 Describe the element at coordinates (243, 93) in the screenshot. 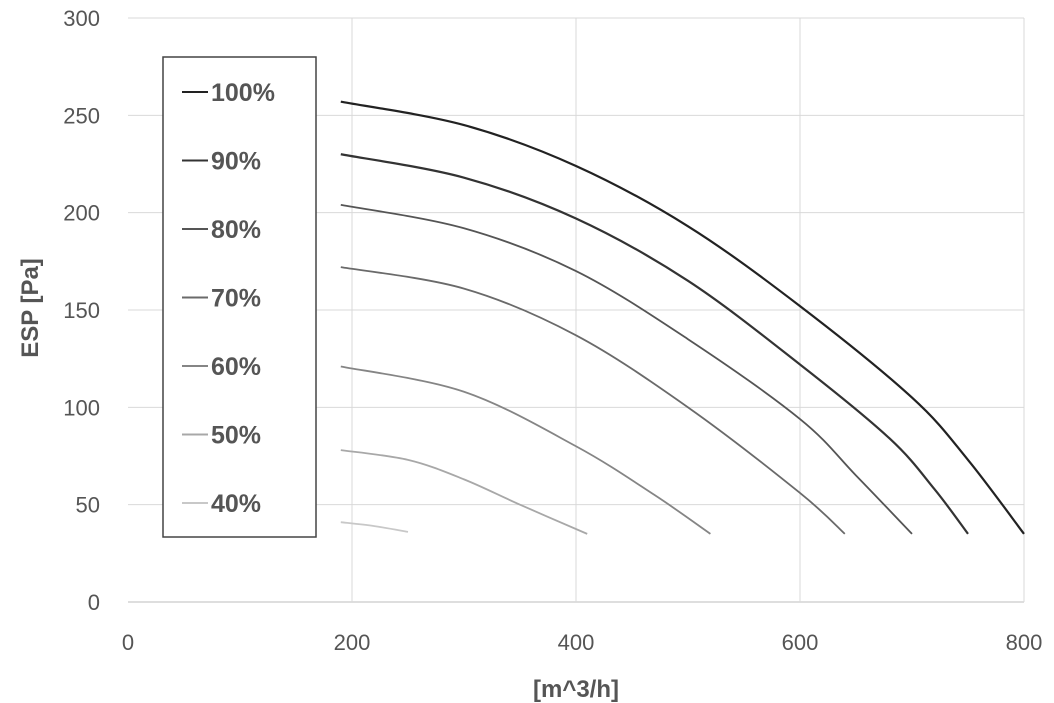

I see `legend-label: 100%` at that location.